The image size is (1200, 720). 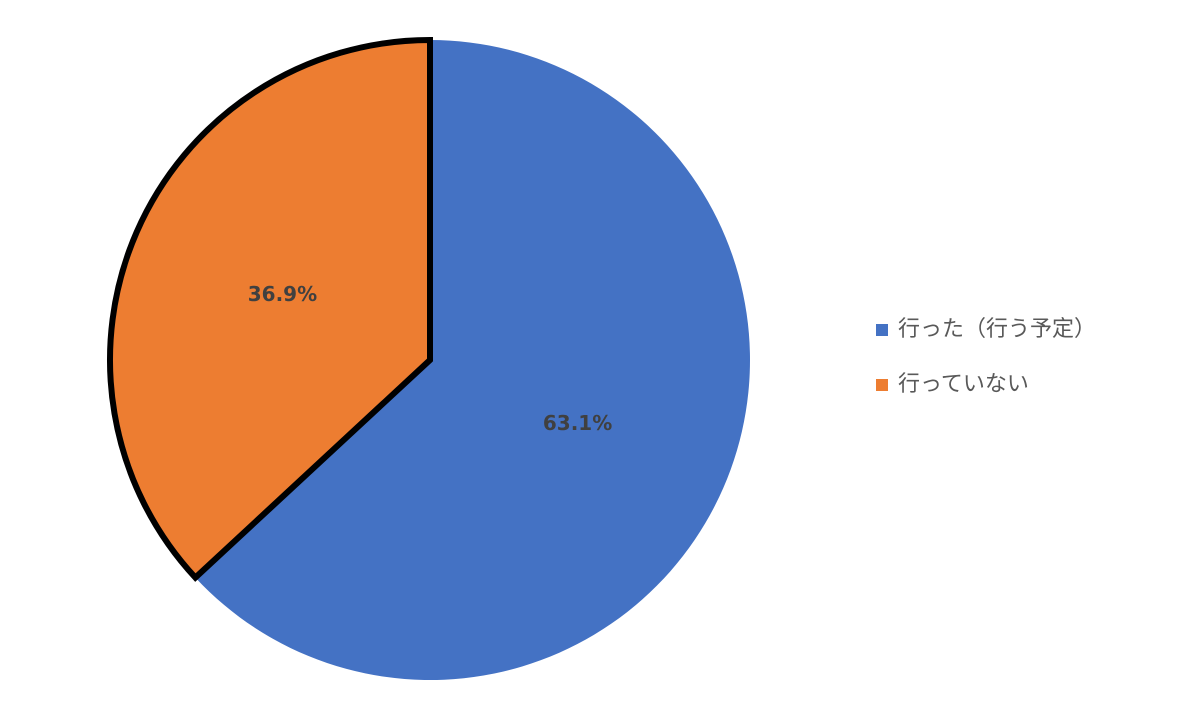 What do you see at coordinates (963, 384) in the screenshot?
I see `legend-label: 行っていない` at bounding box center [963, 384].